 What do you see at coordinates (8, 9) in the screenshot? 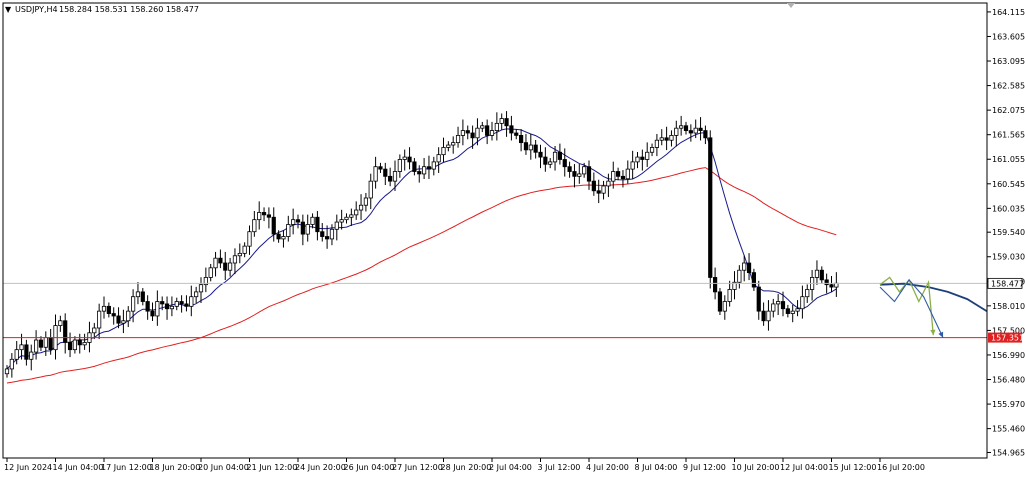
I see `chart-menu-icon: ▼` at bounding box center [8, 9].